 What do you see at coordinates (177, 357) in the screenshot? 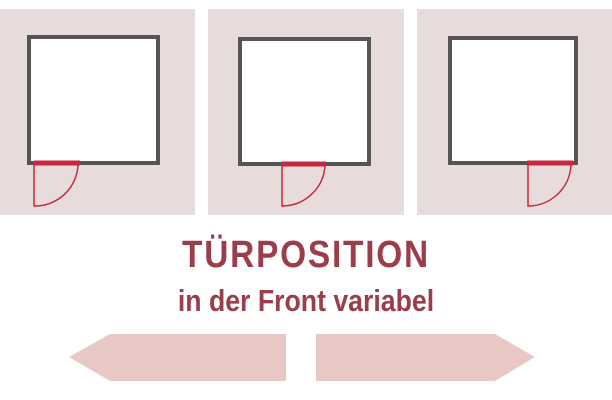
I see `arrow-left-icon` at bounding box center [177, 357].